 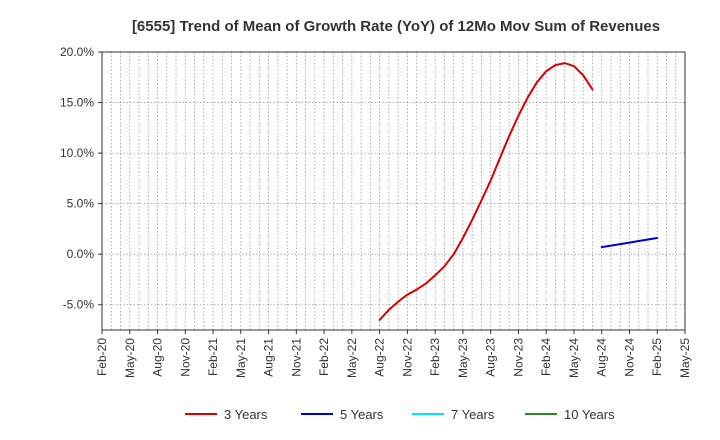 What do you see at coordinates (435, 357) in the screenshot?
I see `x-tick-label: Feb-23` at bounding box center [435, 357].